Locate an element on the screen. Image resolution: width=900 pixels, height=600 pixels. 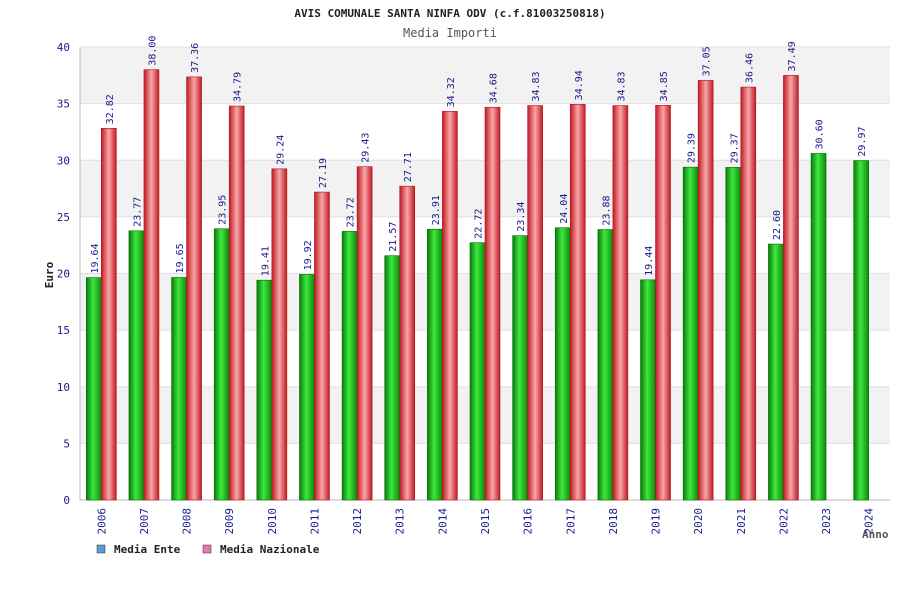
y-tick-label: 35 is located at coordinates (63, 104).